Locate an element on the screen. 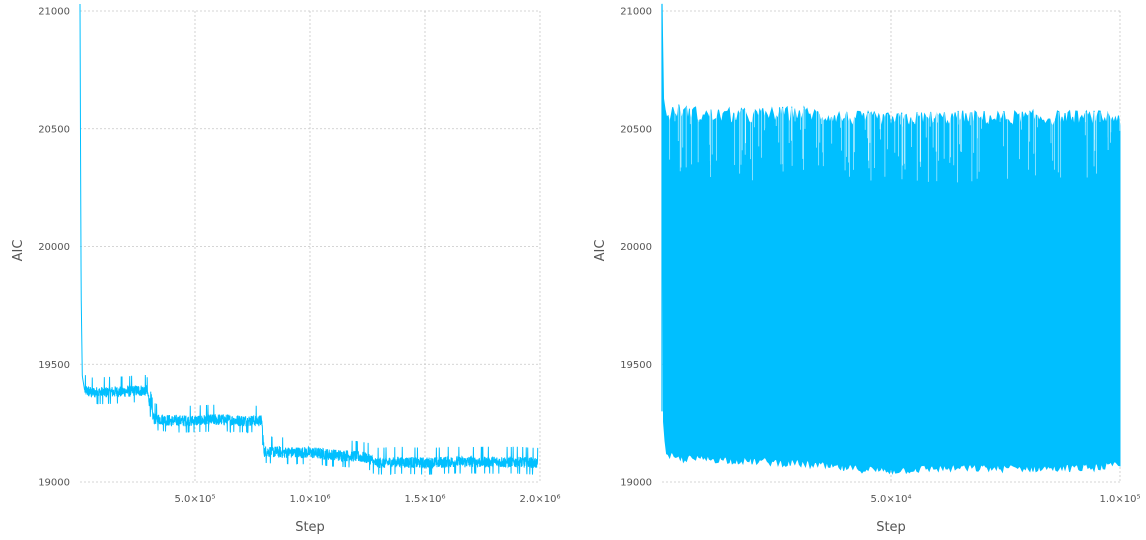 This screenshot has width=1146, height=540. panel-2-x-tick-label-1: 1.0×10⁵ is located at coordinates (1119, 499).